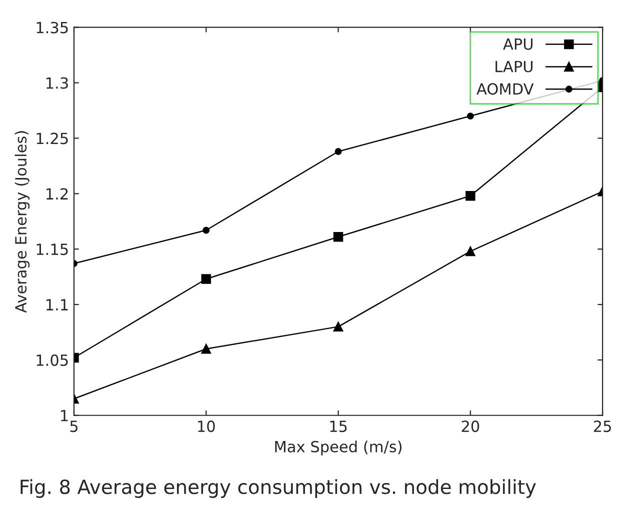 Image resolution: width=627 pixels, height=516 pixels. What do you see at coordinates (57, 83) in the screenshot?
I see `y-tick-label: 1.3` at bounding box center [57, 83].